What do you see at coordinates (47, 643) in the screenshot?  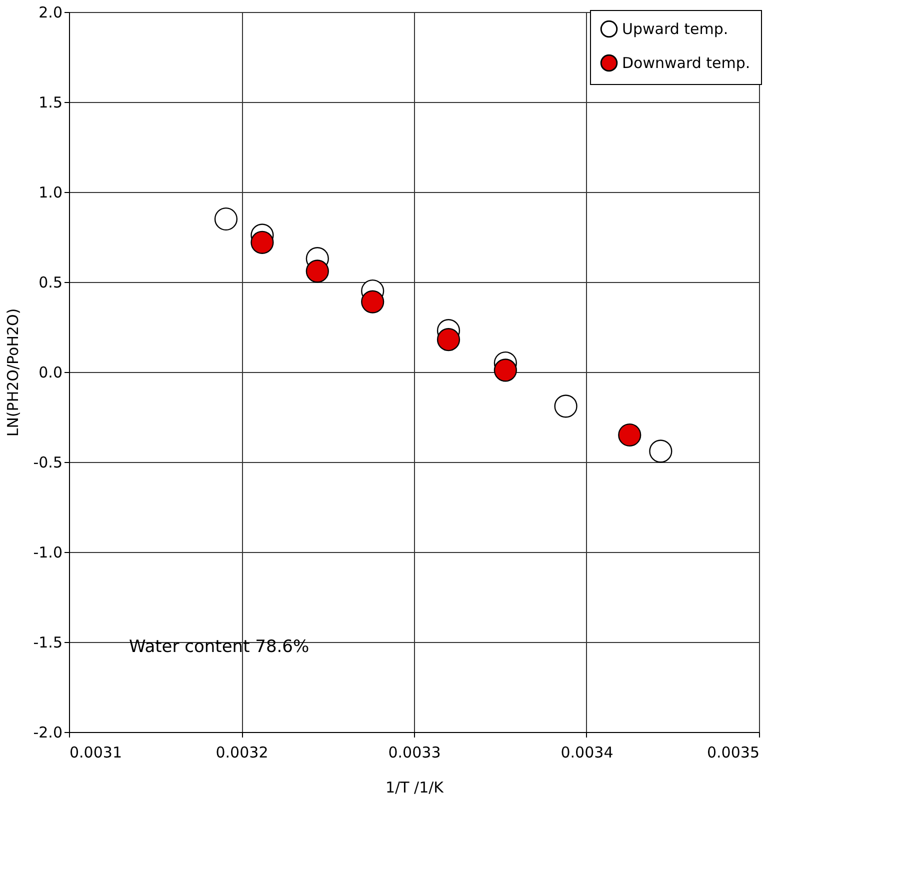 I see `y-tick-label: -1.5` at bounding box center [47, 643].